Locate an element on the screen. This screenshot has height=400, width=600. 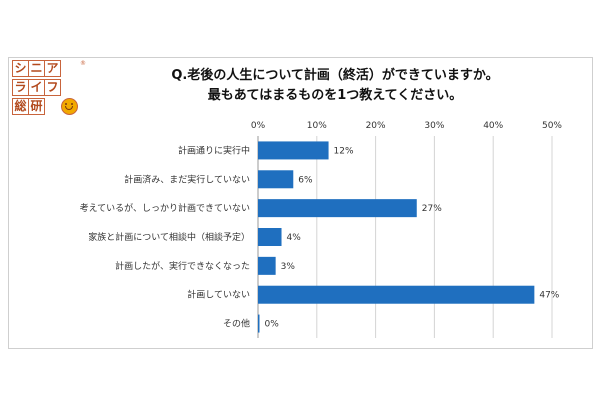
data-label: 27% is located at coordinates (432, 209).